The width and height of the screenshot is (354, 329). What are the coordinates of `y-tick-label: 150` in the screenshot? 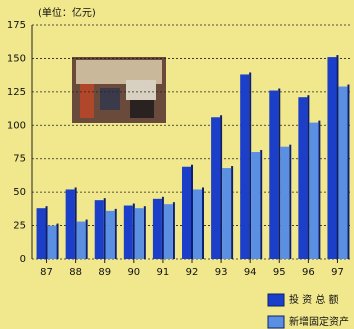 It's located at (16, 58).